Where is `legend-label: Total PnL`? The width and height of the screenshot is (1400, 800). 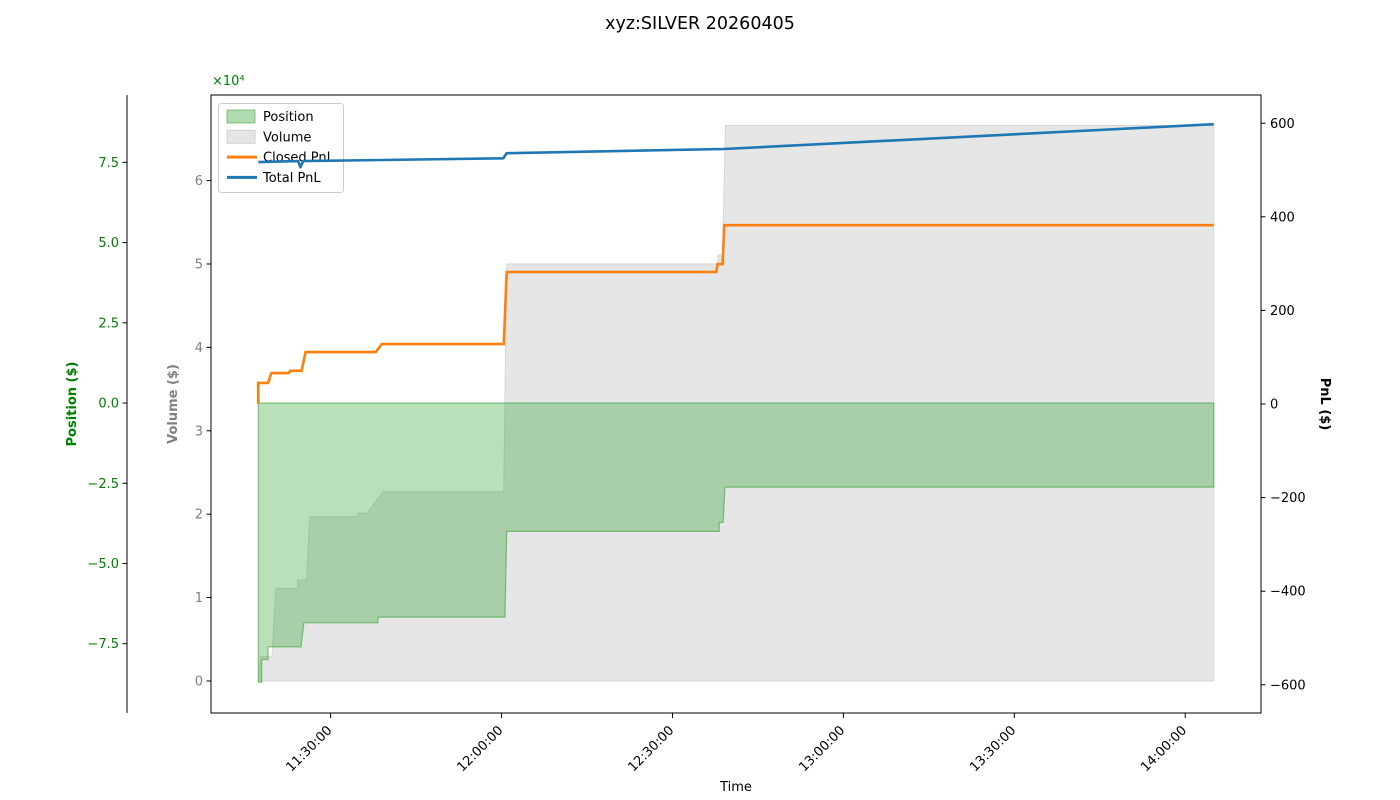
legend-label: Total PnL is located at coordinates (291, 178).